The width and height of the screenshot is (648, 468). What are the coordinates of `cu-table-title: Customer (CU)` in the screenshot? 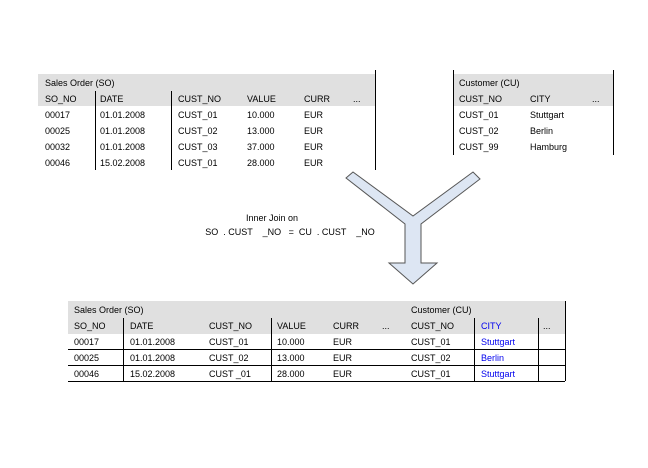 It's located at (489, 83).